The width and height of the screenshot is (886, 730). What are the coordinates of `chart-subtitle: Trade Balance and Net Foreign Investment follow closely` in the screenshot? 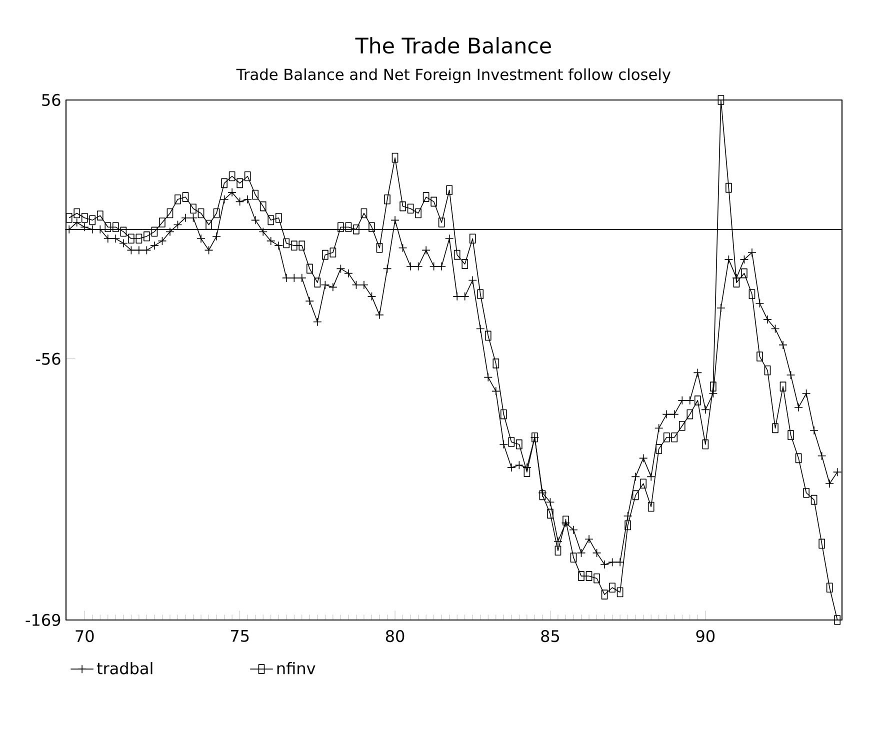 It's located at (453, 76).